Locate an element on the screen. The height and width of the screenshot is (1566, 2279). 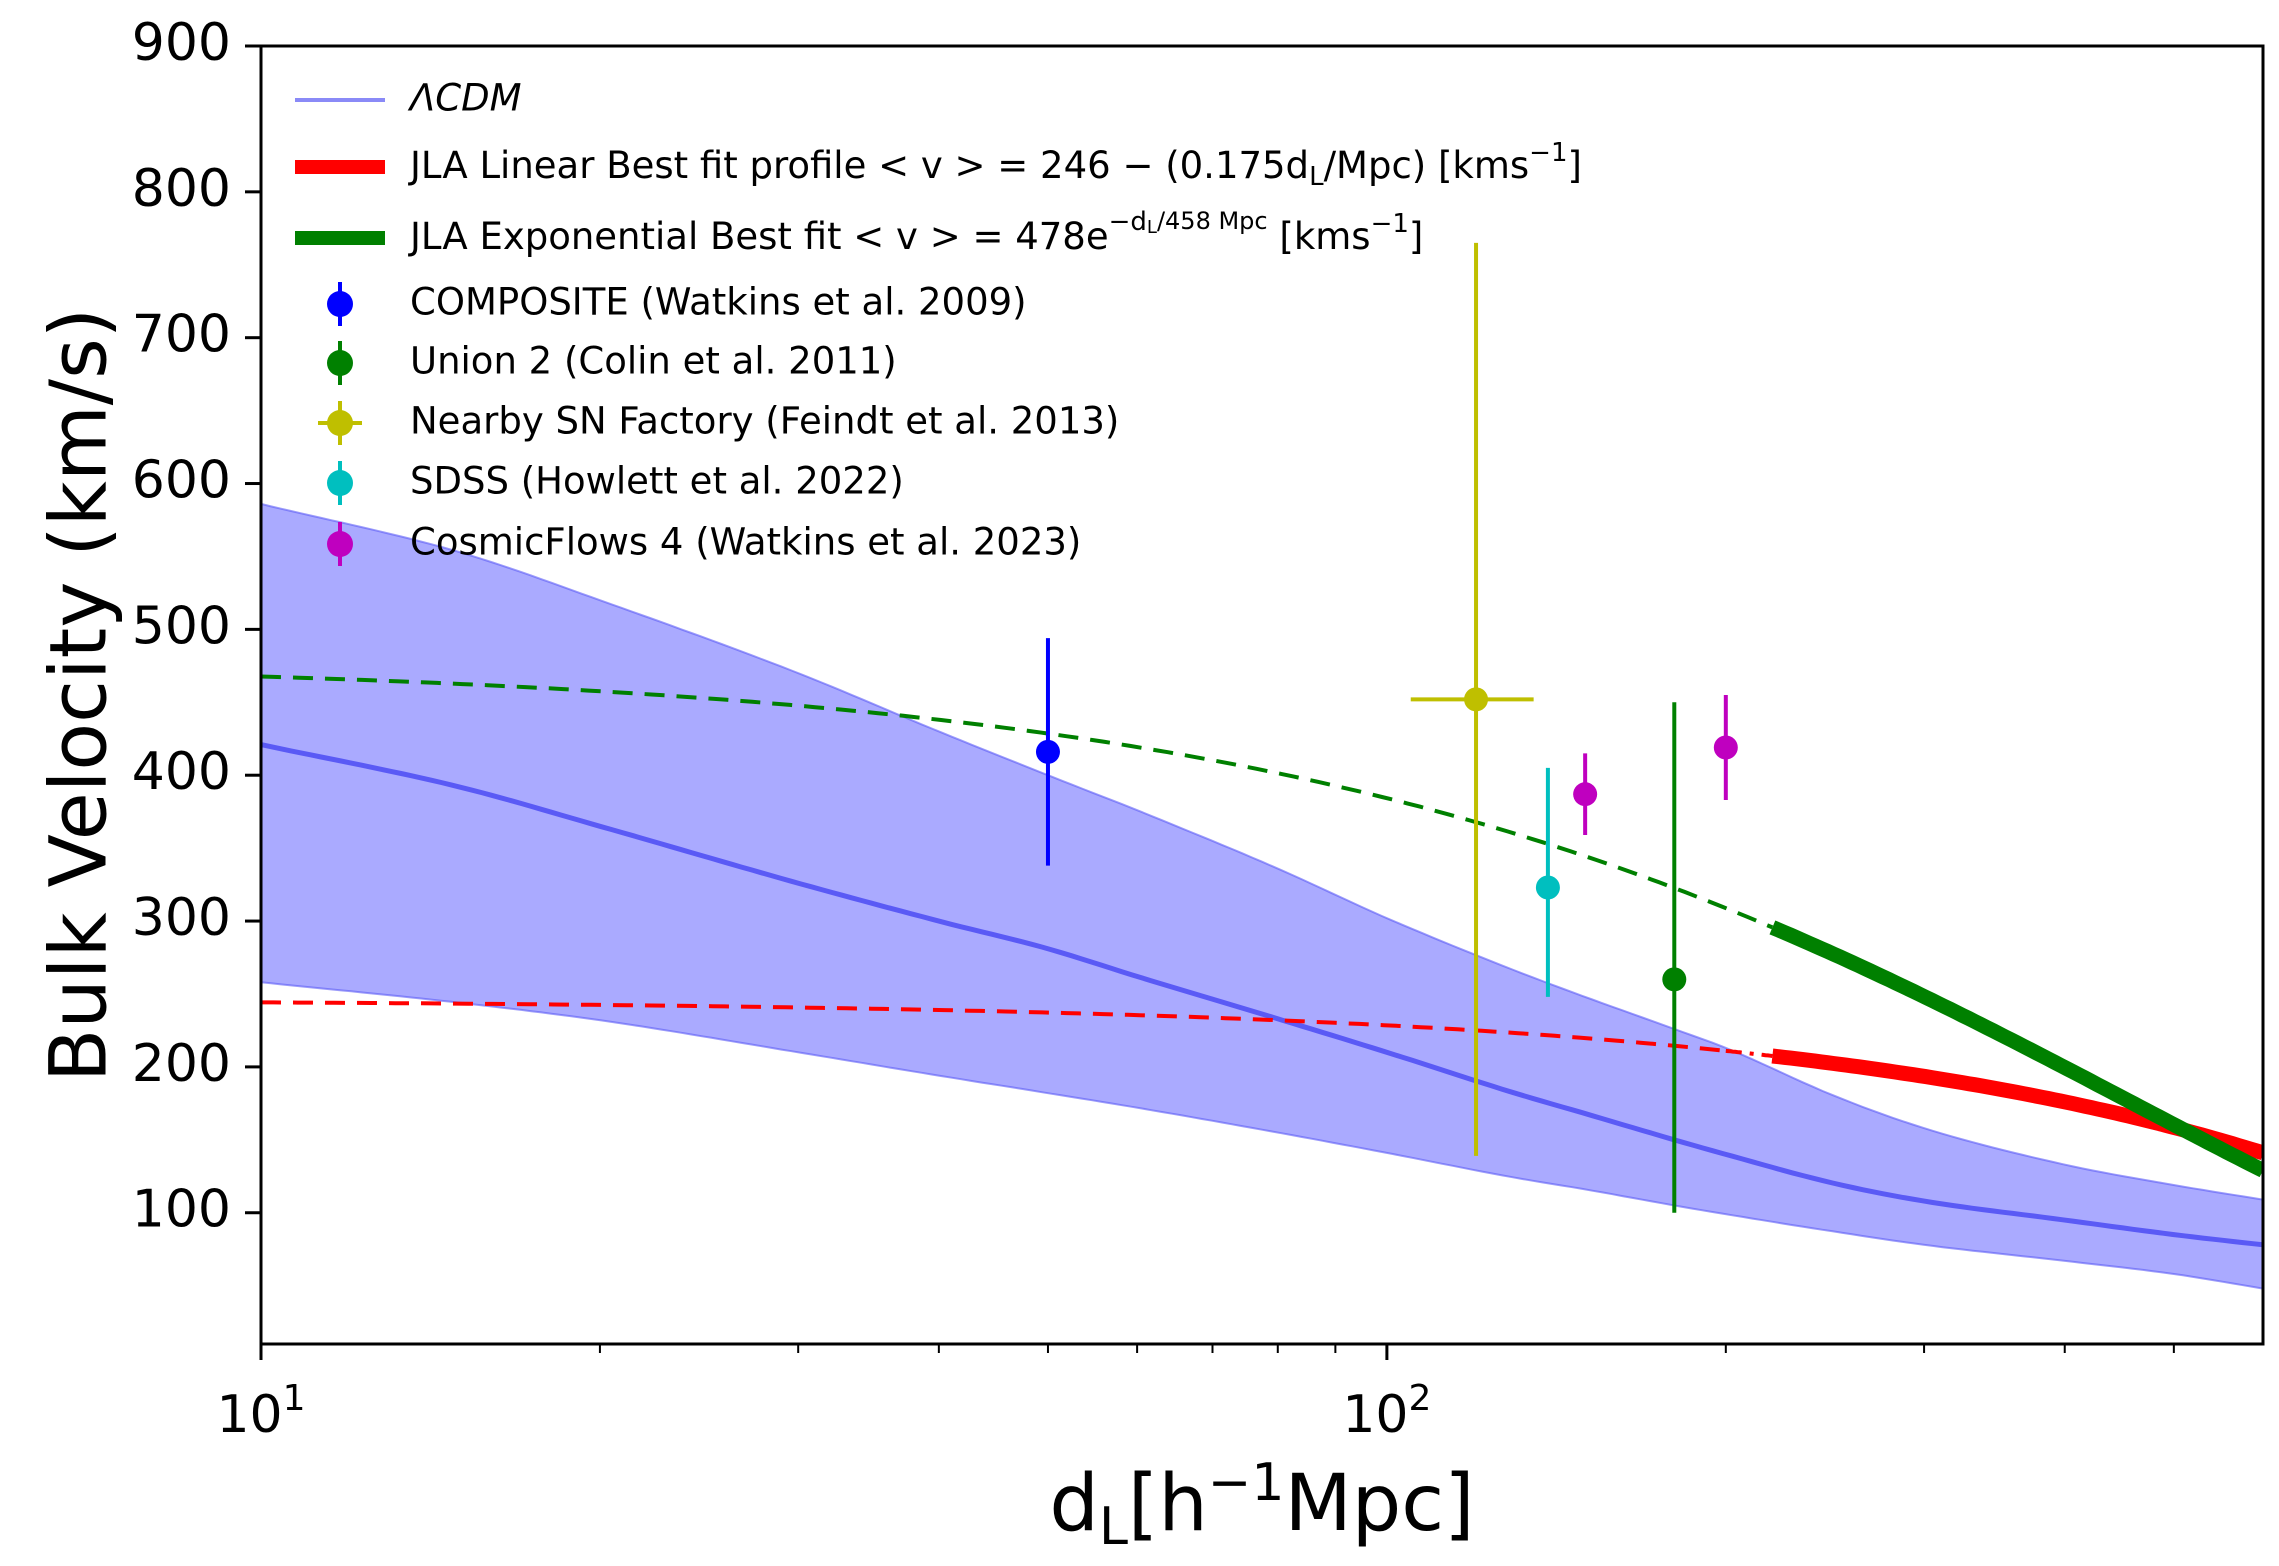
legend-label: Union 2 (Colin et al. 2011) is located at coordinates (653, 361).